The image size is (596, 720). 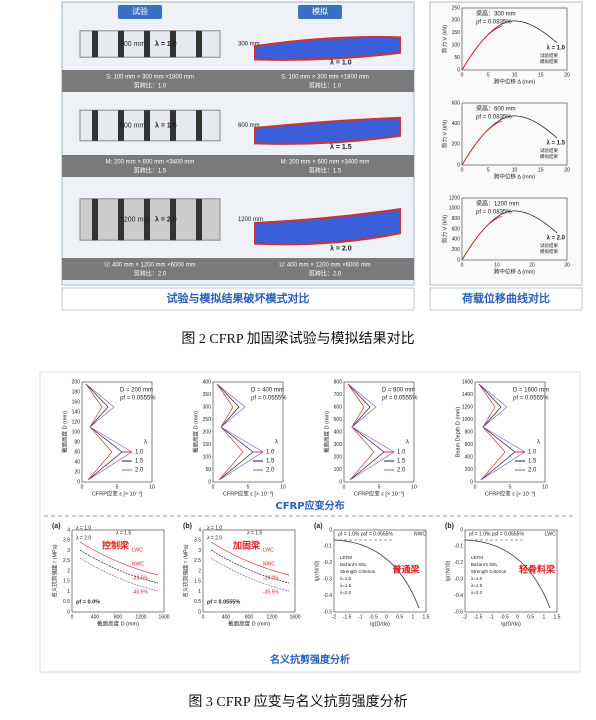 I want to click on y-tick-label: 150, so click(x=456, y=33).